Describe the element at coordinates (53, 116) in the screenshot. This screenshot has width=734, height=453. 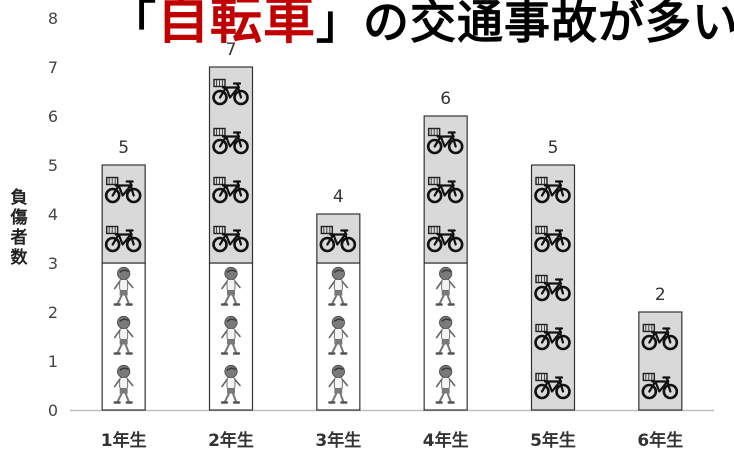
I see `y-tick-label: 6` at that location.